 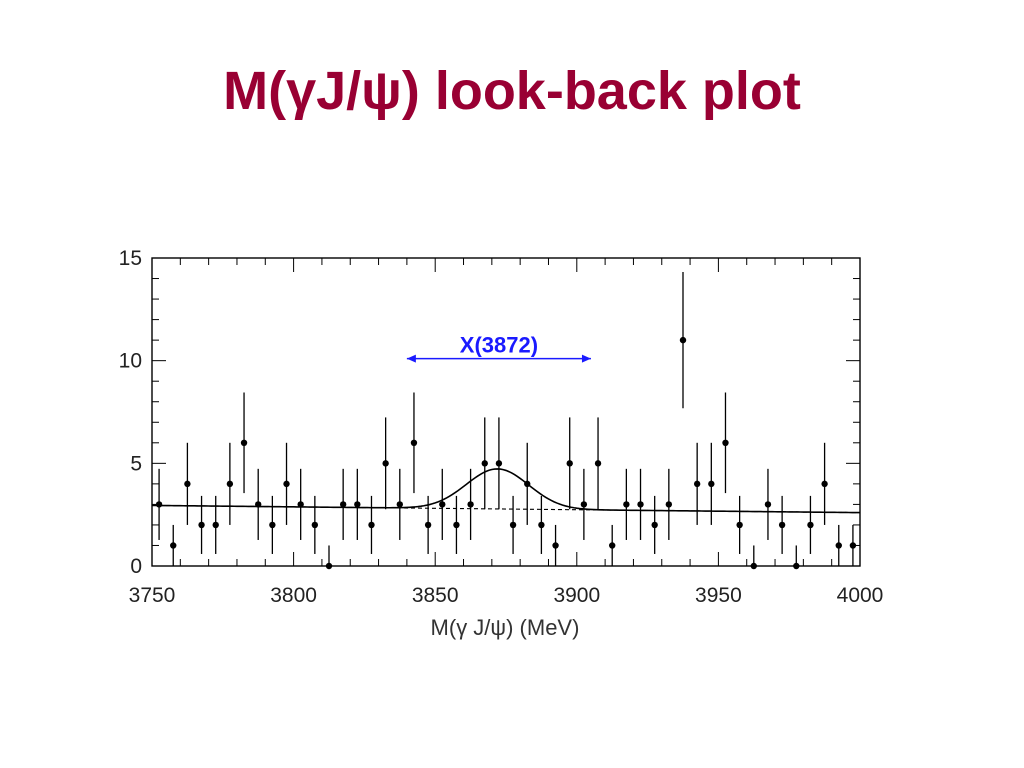 What do you see at coordinates (718, 595) in the screenshot?
I see `x-tick-label: 3950` at bounding box center [718, 595].